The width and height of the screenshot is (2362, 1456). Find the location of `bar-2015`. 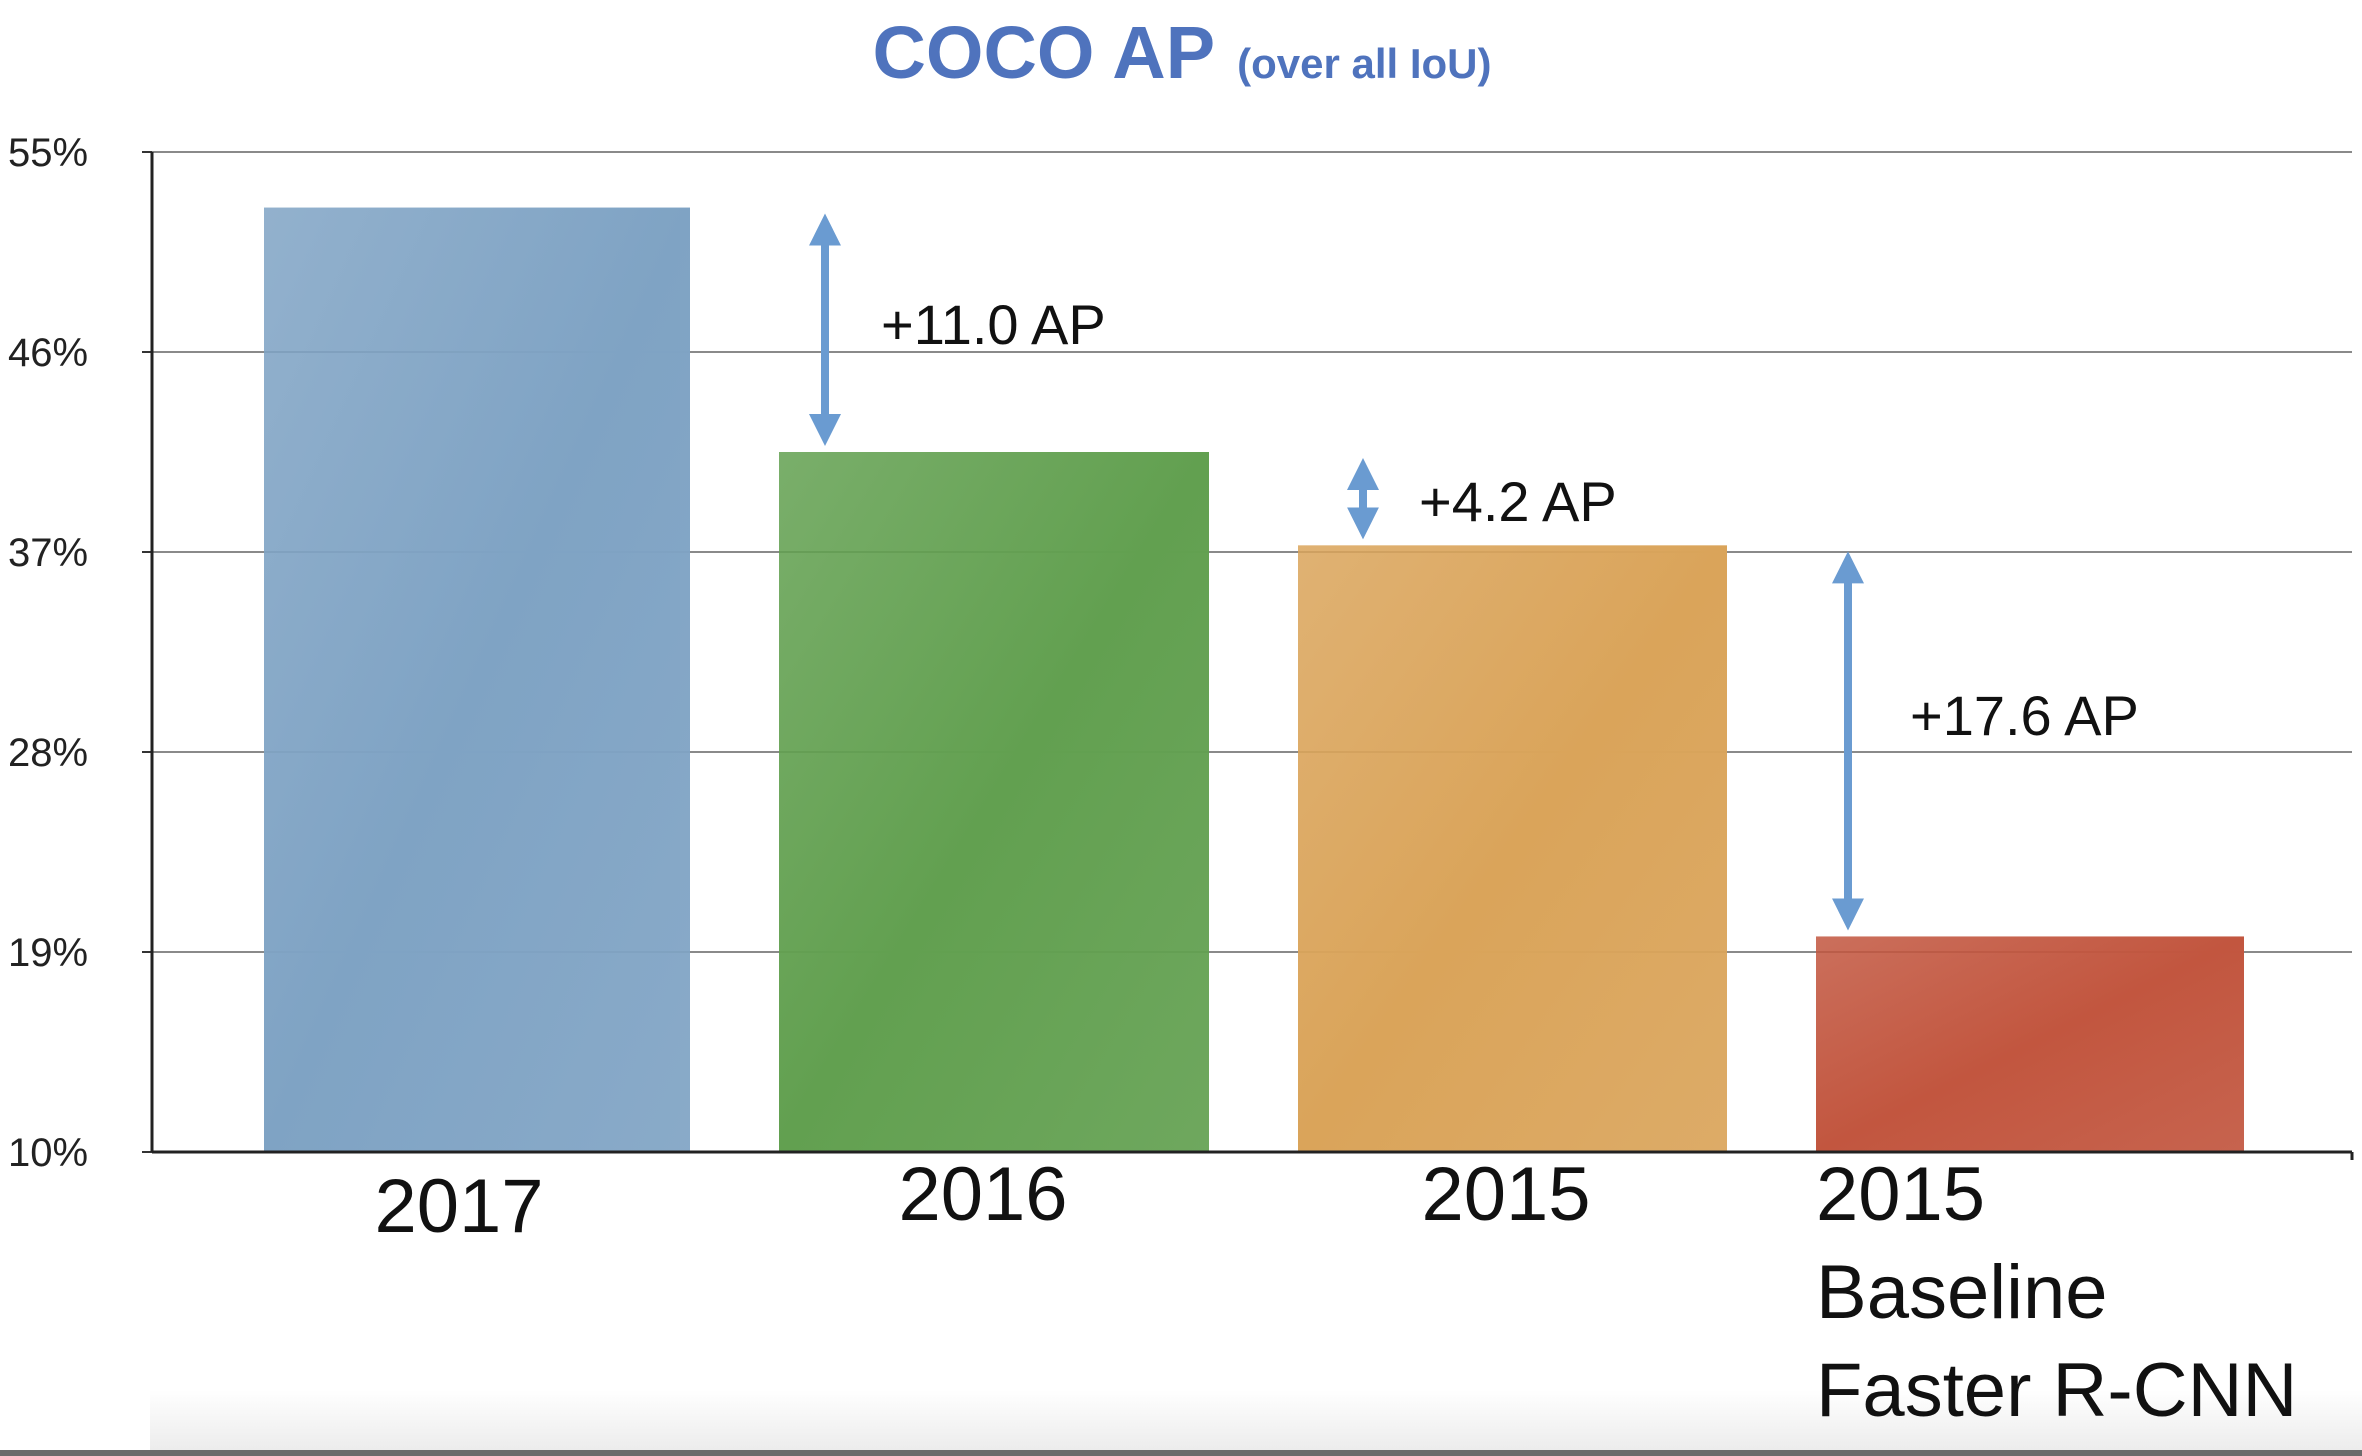

bar-2015 is located at coordinates (1512, 848).